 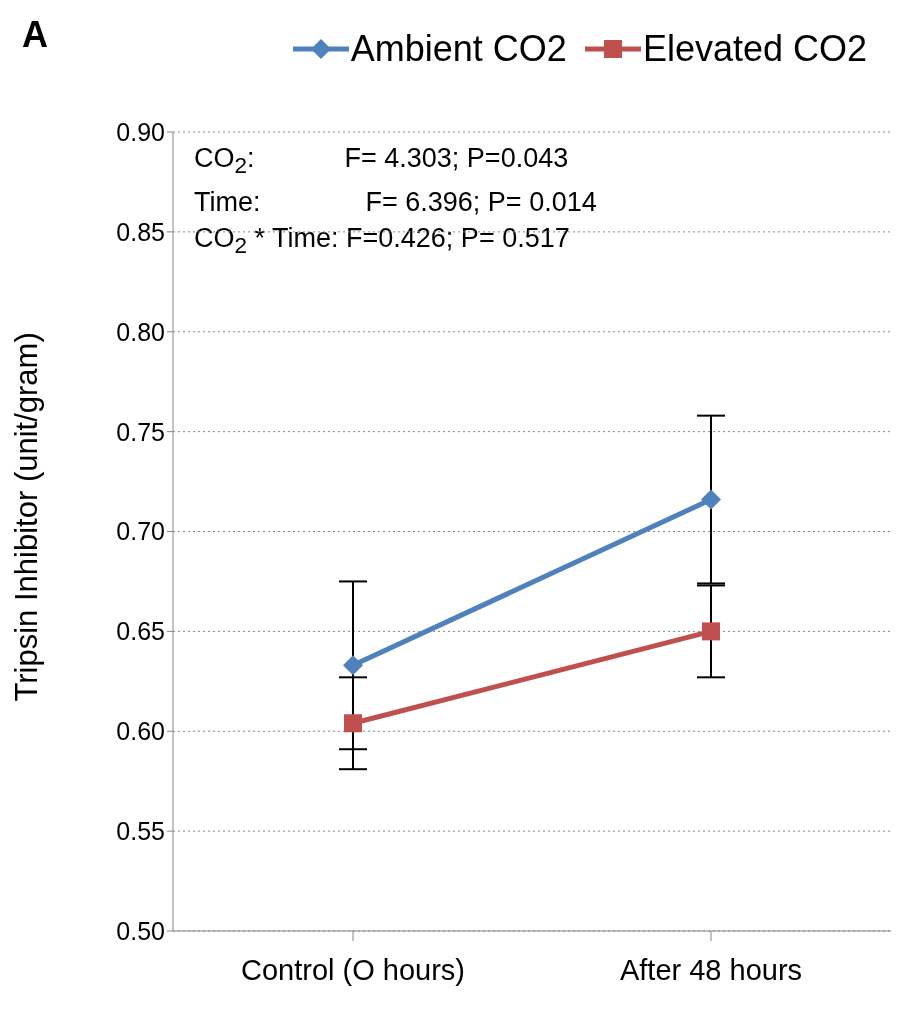 What do you see at coordinates (458, 49) in the screenshot?
I see `legend-label: Ambient CO2` at bounding box center [458, 49].